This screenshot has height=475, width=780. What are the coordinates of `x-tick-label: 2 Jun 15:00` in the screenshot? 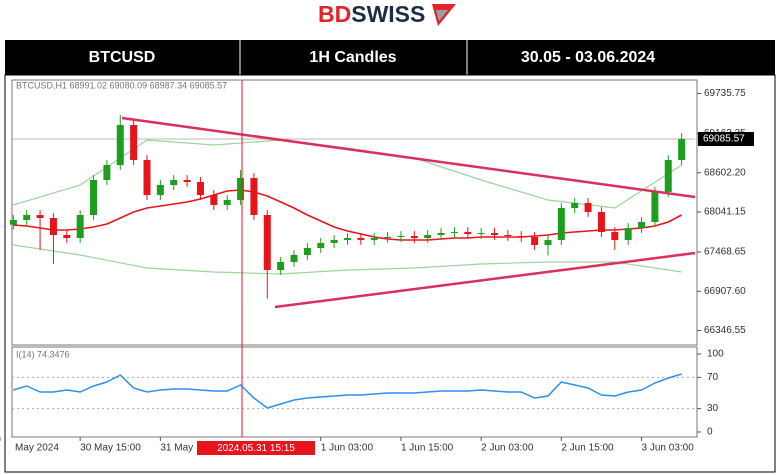 It's located at (587, 448).